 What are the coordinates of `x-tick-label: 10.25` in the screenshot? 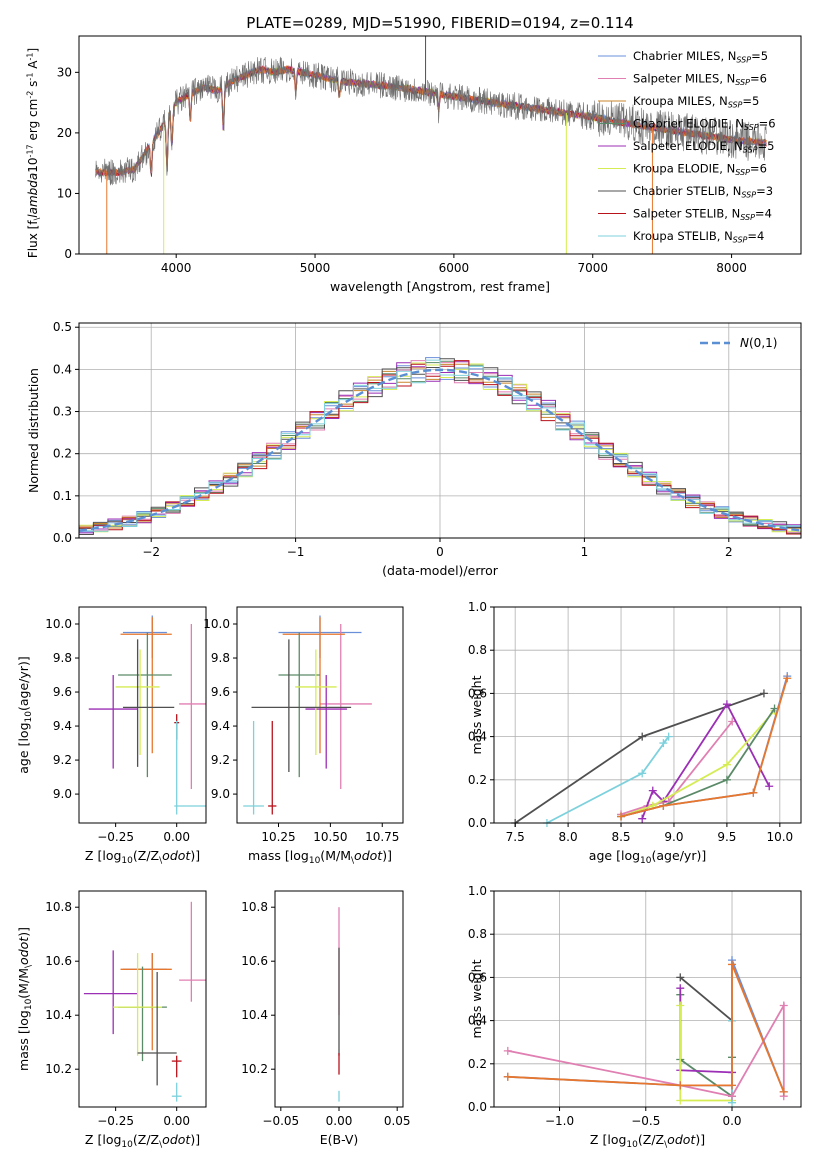 It's located at (278, 837).